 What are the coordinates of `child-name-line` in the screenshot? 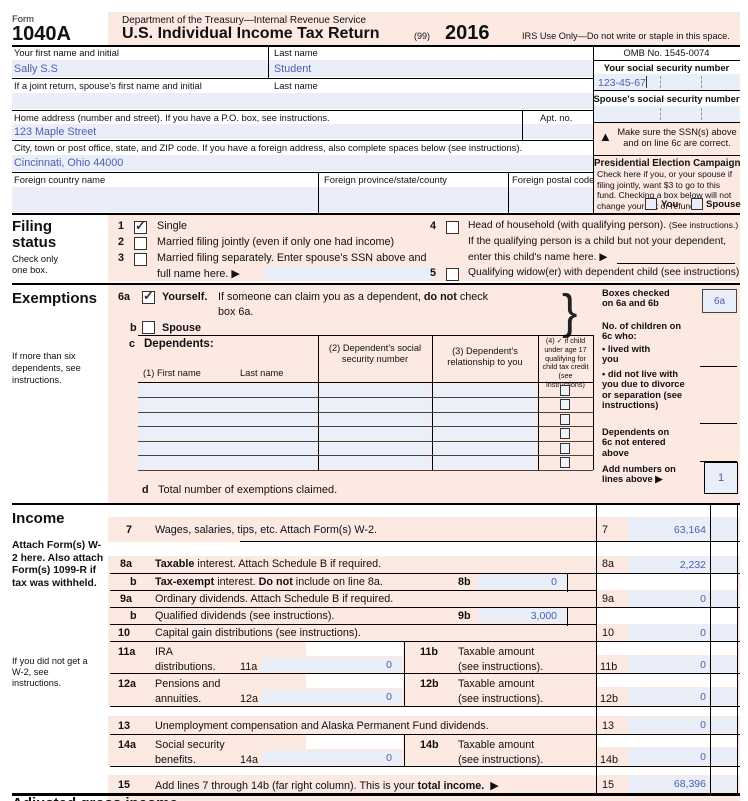 It's located at (676, 263).